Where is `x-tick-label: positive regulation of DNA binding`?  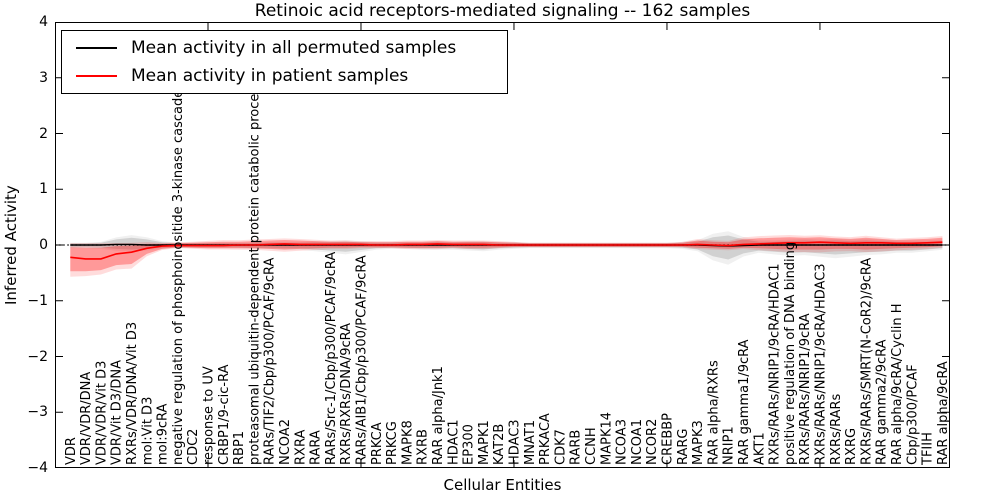 x-tick-label: positive regulation of DNA binding is located at coordinates (790, 353).